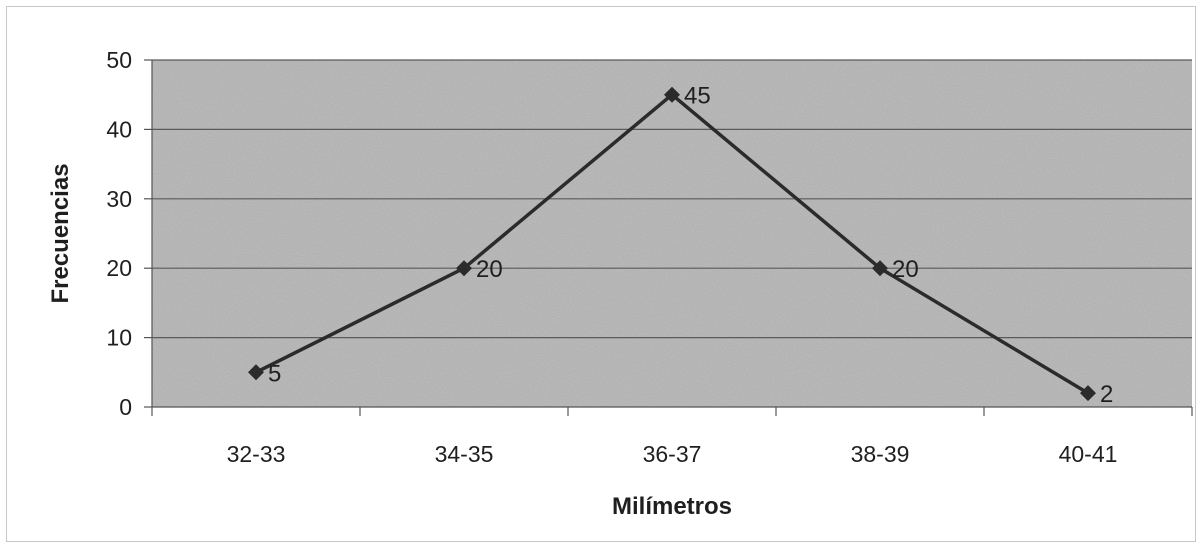  Describe the element at coordinates (256, 454) in the screenshot. I see `x-tick-label: 32-33` at that location.